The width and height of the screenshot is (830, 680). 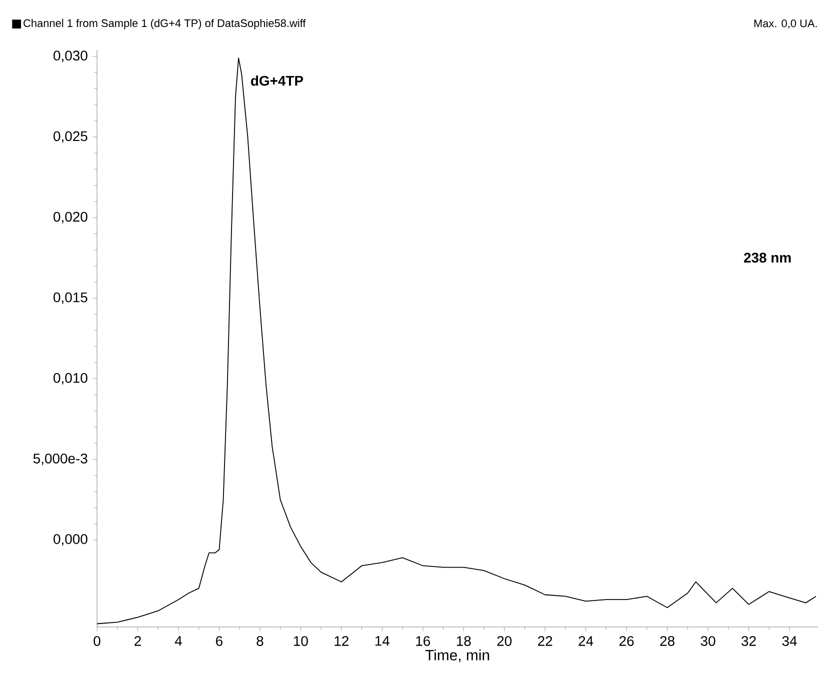 What do you see at coordinates (463, 641) in the screenshot?
I see `x-tick-label: 18` at bounding box center [463, 641].